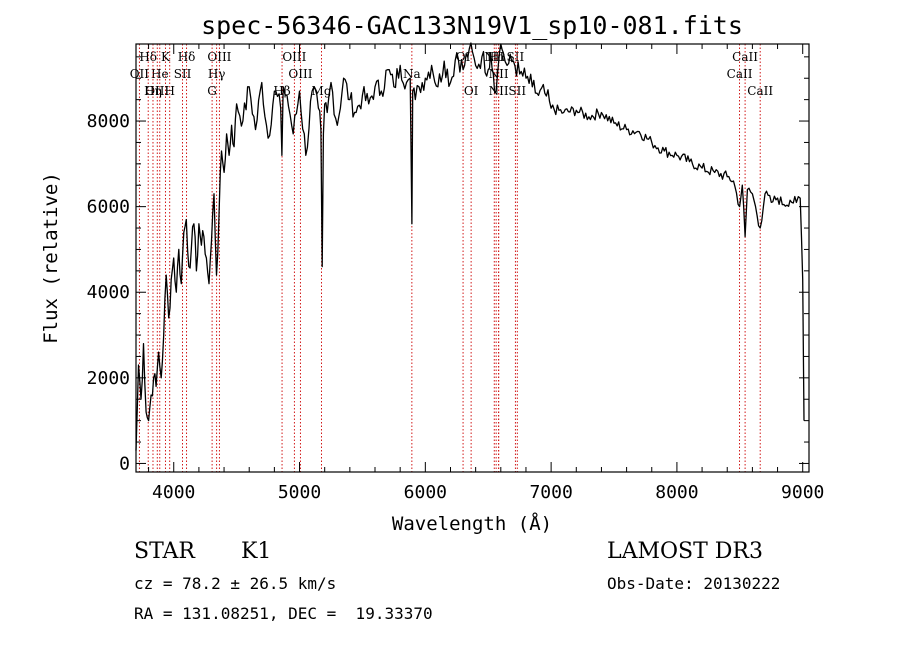  I want to click on x-tick-label: 4000, so click(173, 492).